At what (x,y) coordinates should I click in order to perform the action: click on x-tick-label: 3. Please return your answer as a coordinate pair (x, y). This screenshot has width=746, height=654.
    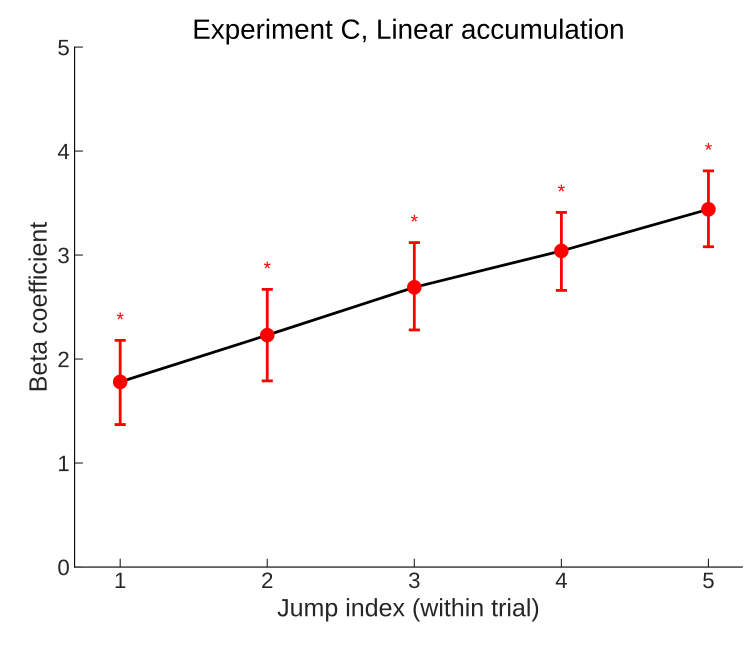
    Looking at the image, I should click on (414, 580).